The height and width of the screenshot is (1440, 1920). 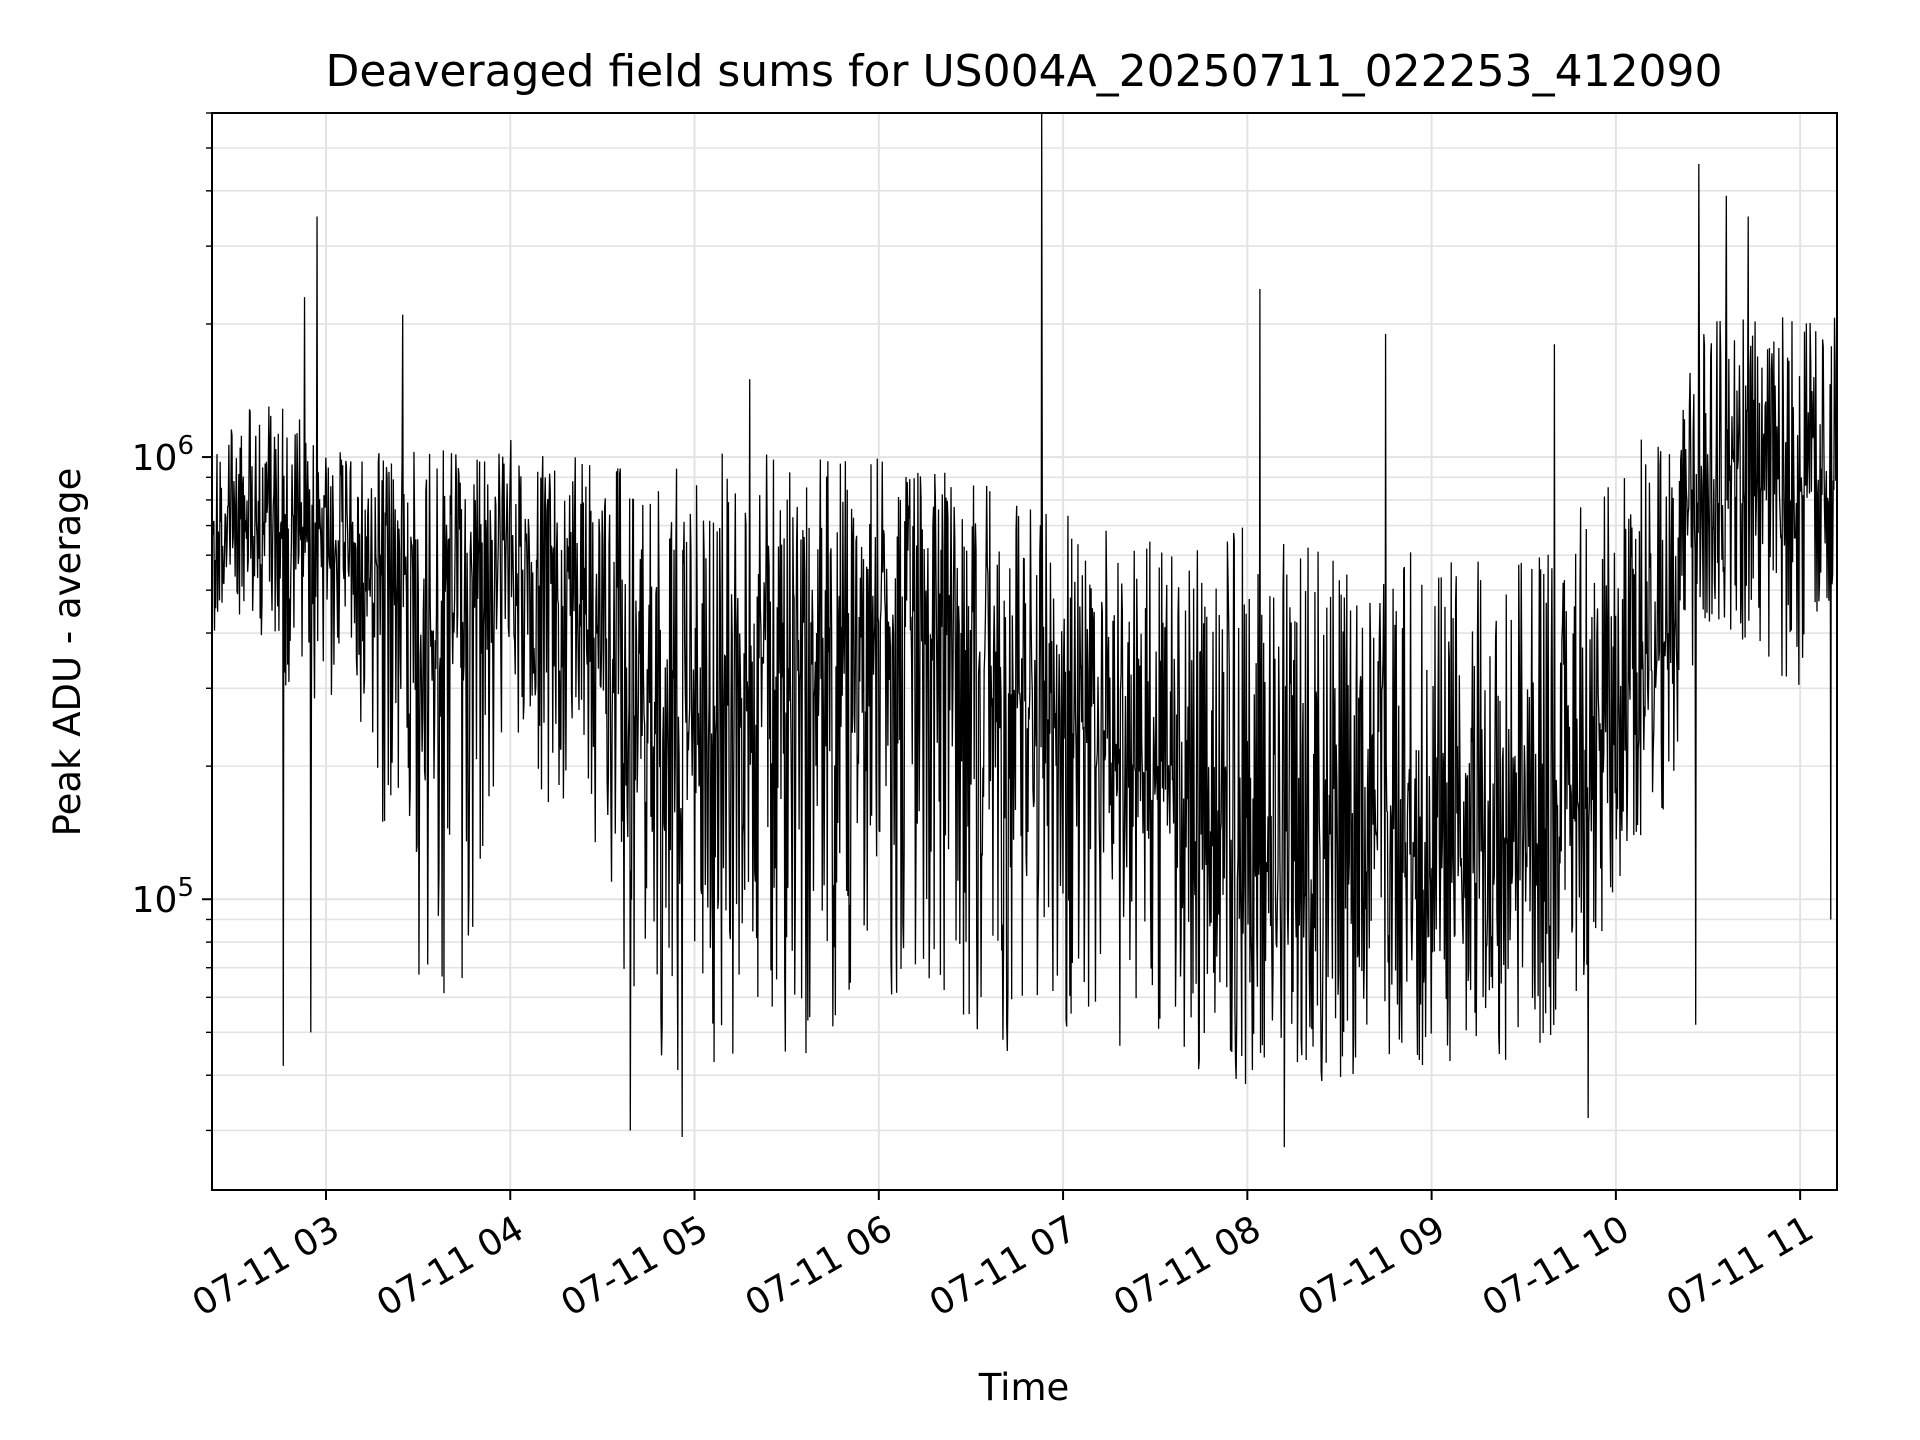 I want to click on y-tick-label: 10⁵, so click(x=163, y=897).